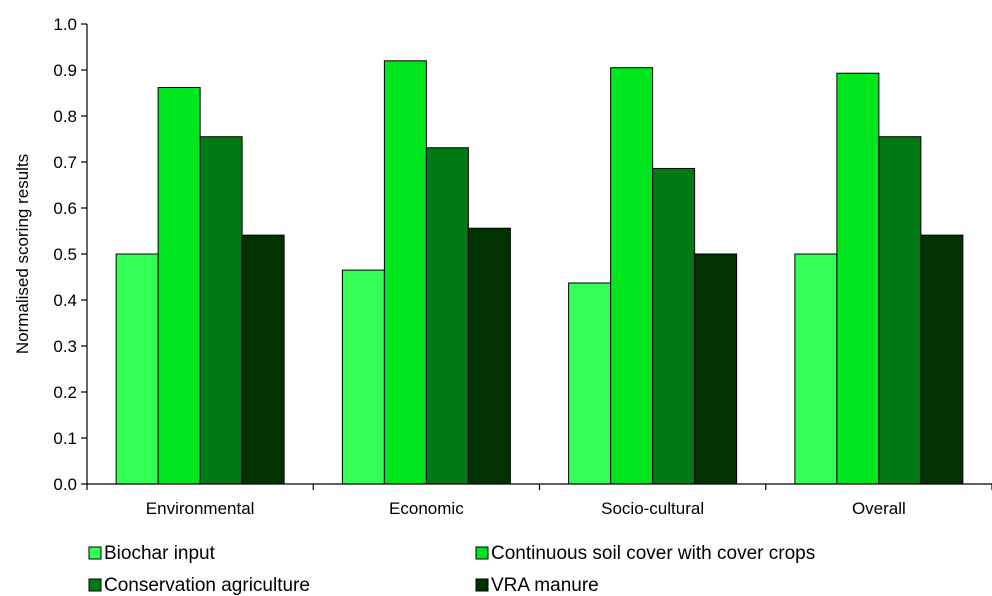 The width and height of the screenshot is (992, 596). Describe the element at coordinates (879, 508) in the screenshot. I see `x-tick-label: Overall` at that location.